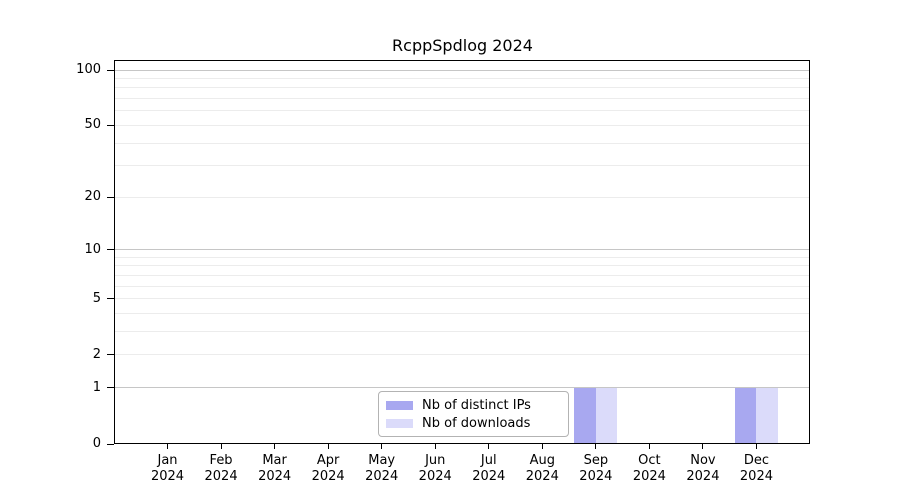 This screenshot has width=900, height=500. Describe the element at coordinates (96, 387) in the screenshot. I see `y-tick-label: 1` at that location.